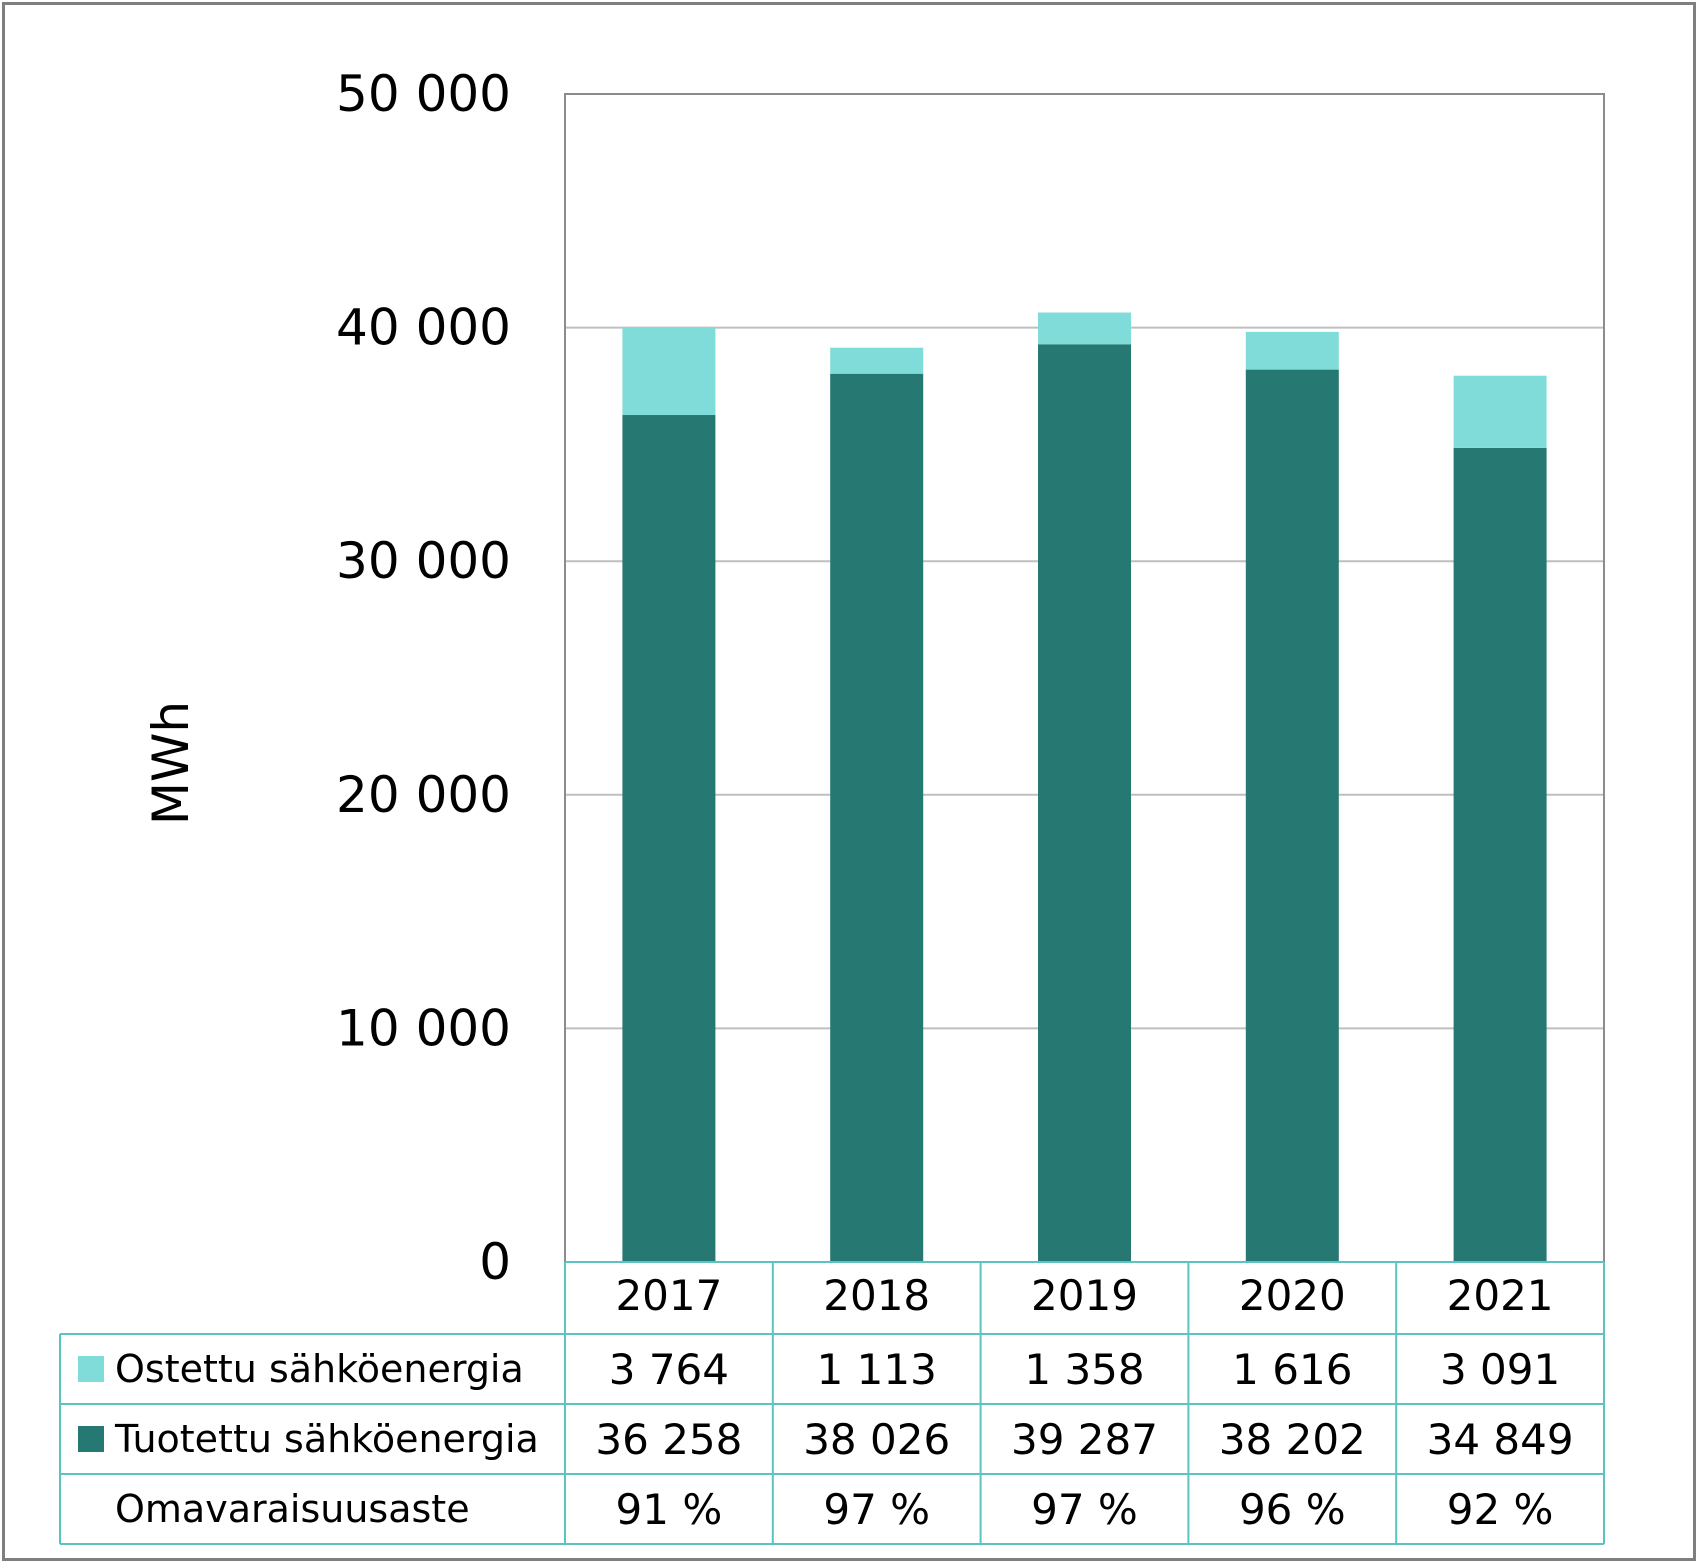 The height and width of the screenshot is (1567, 1700). I want to click on bar-ostettu-2019, so click(1084, 328).